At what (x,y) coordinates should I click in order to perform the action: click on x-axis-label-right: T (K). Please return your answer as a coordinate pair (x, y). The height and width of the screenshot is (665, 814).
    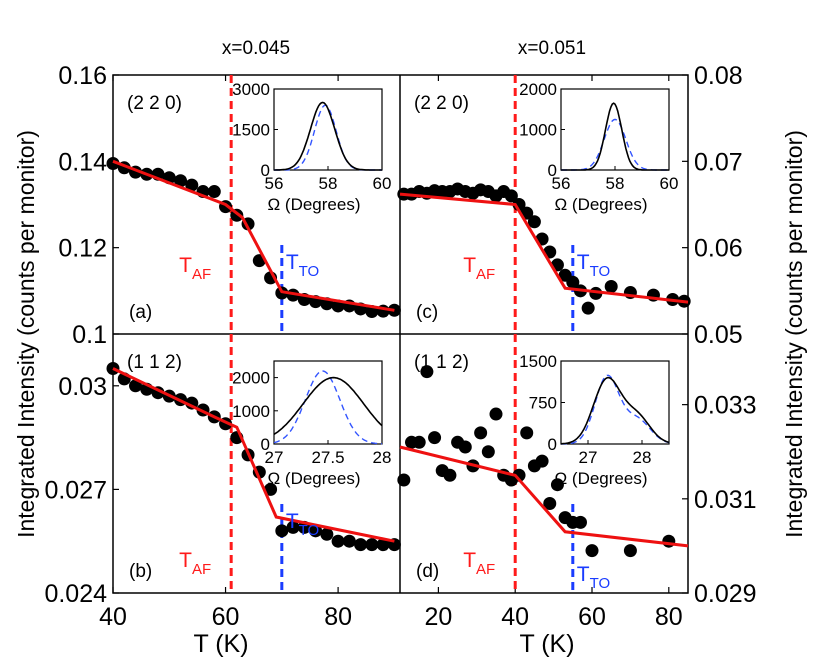
    Looking at the image, I should click on (546, 644).